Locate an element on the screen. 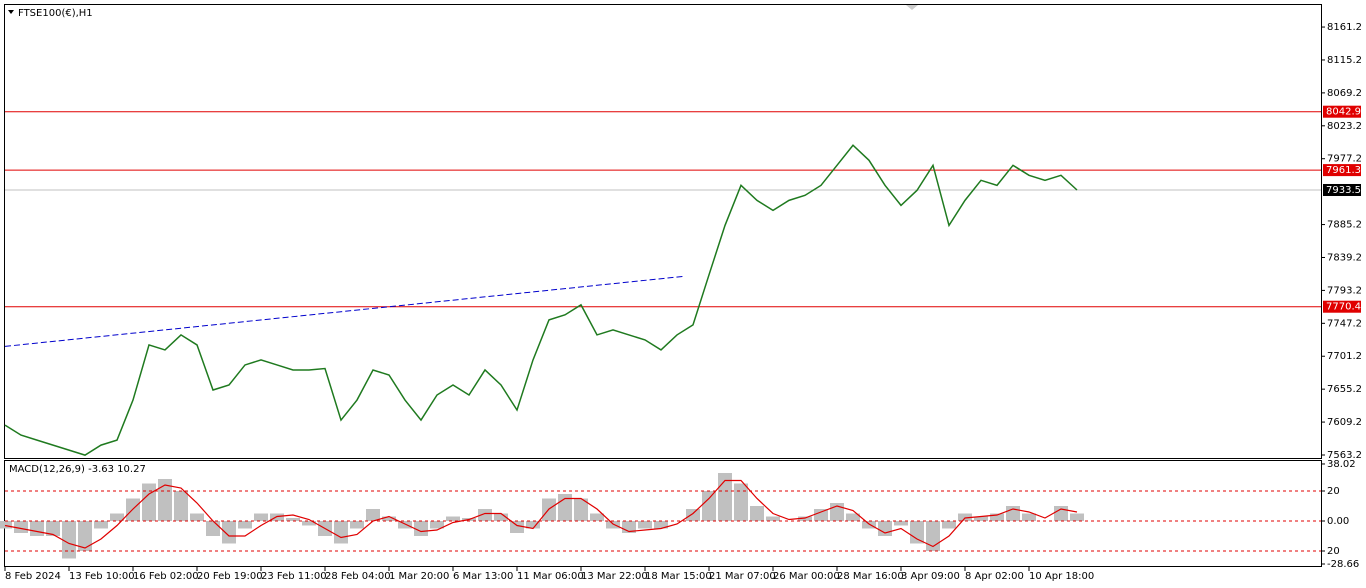 The image size is (1366, 588). y-tick-label: 8023.2 is located at coordinates (1344, 126).